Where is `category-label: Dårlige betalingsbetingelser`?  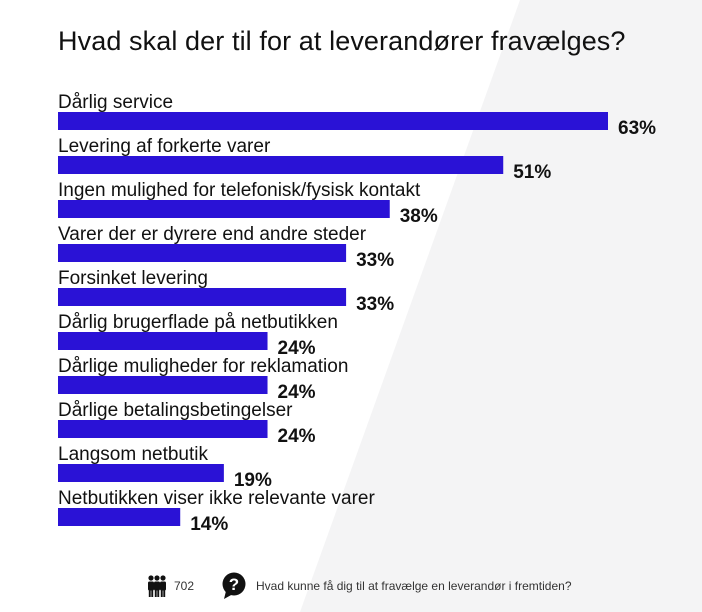 category-label: Dårlige betalingsbetingelser is located at coordinates (175, 410).